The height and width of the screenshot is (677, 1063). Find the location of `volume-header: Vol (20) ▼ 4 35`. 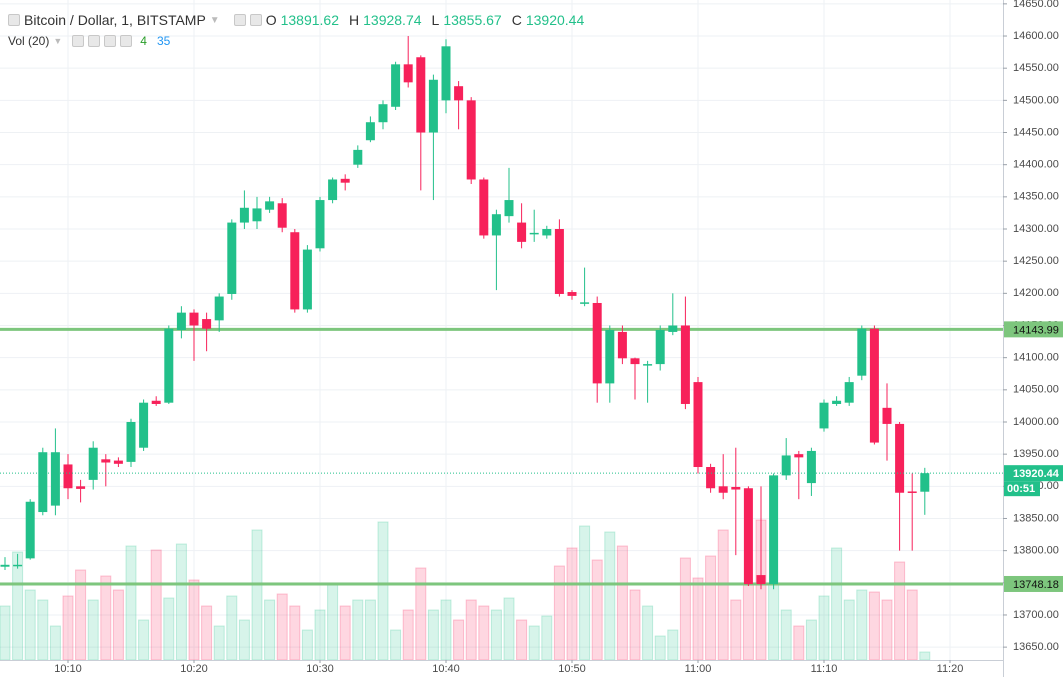

volume-header: Vol (20) ▼ 4 35 is located at coordinates (89, 41).